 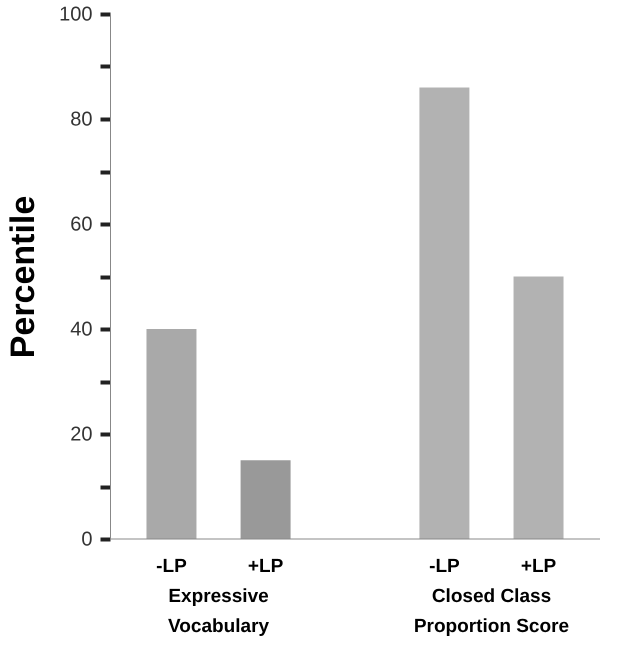 I want to click on y-tick-label: 40, so click(x=81, y=329).